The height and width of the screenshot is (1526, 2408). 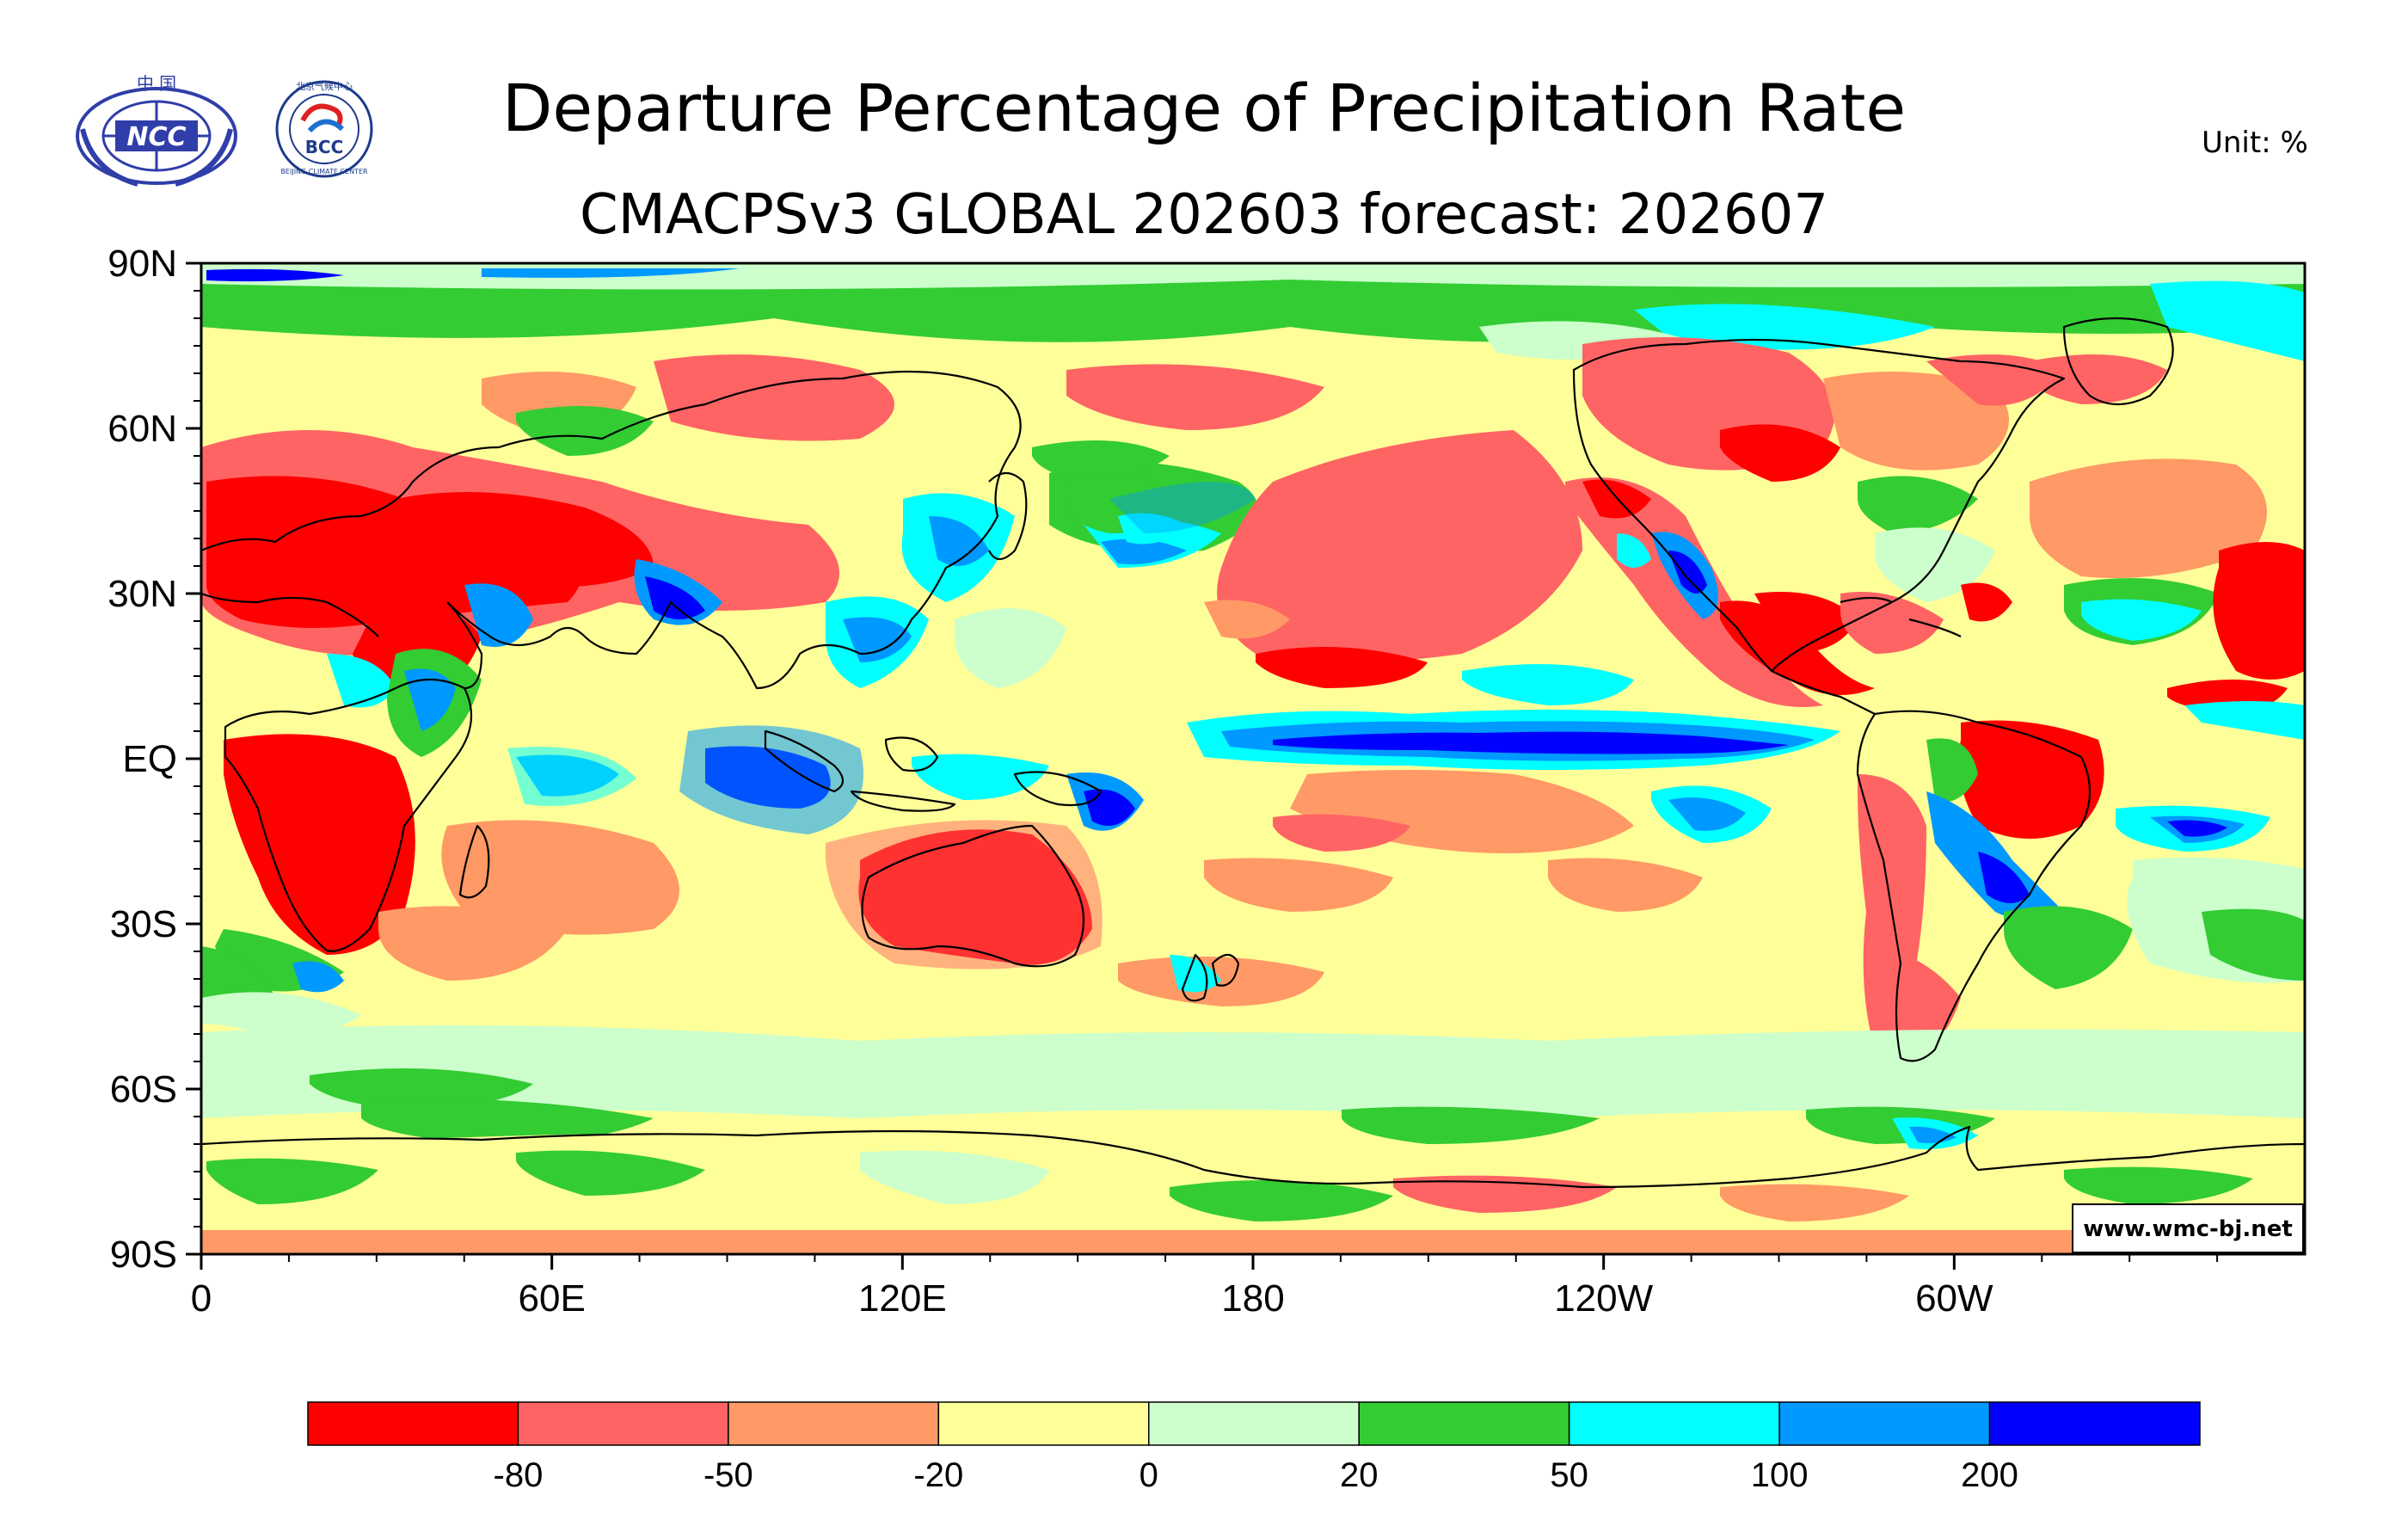 I want to click on lat-tick-label: 60N, so click(x=142, y=429).